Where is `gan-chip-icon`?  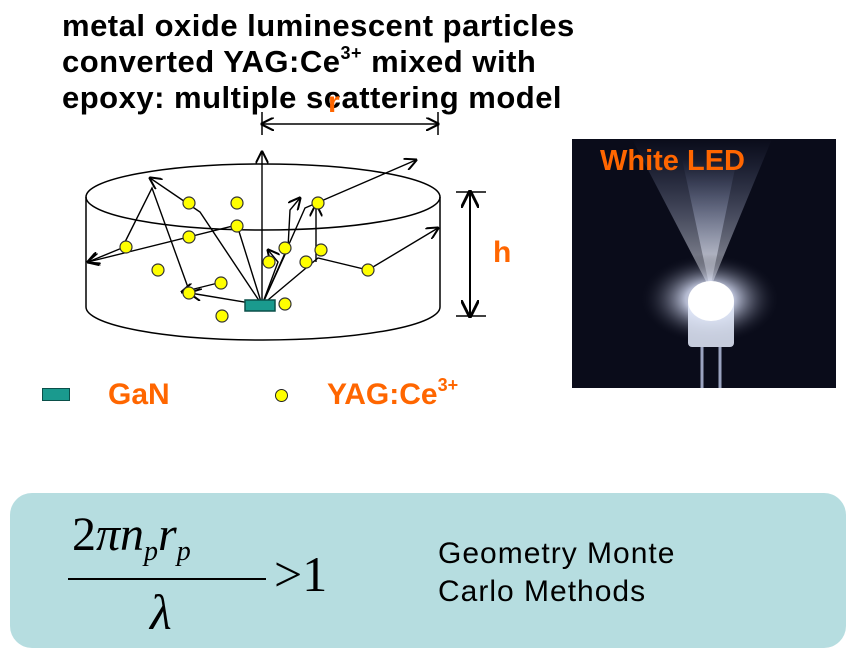
gan-chip-icon is located at coordinates (56, 394).